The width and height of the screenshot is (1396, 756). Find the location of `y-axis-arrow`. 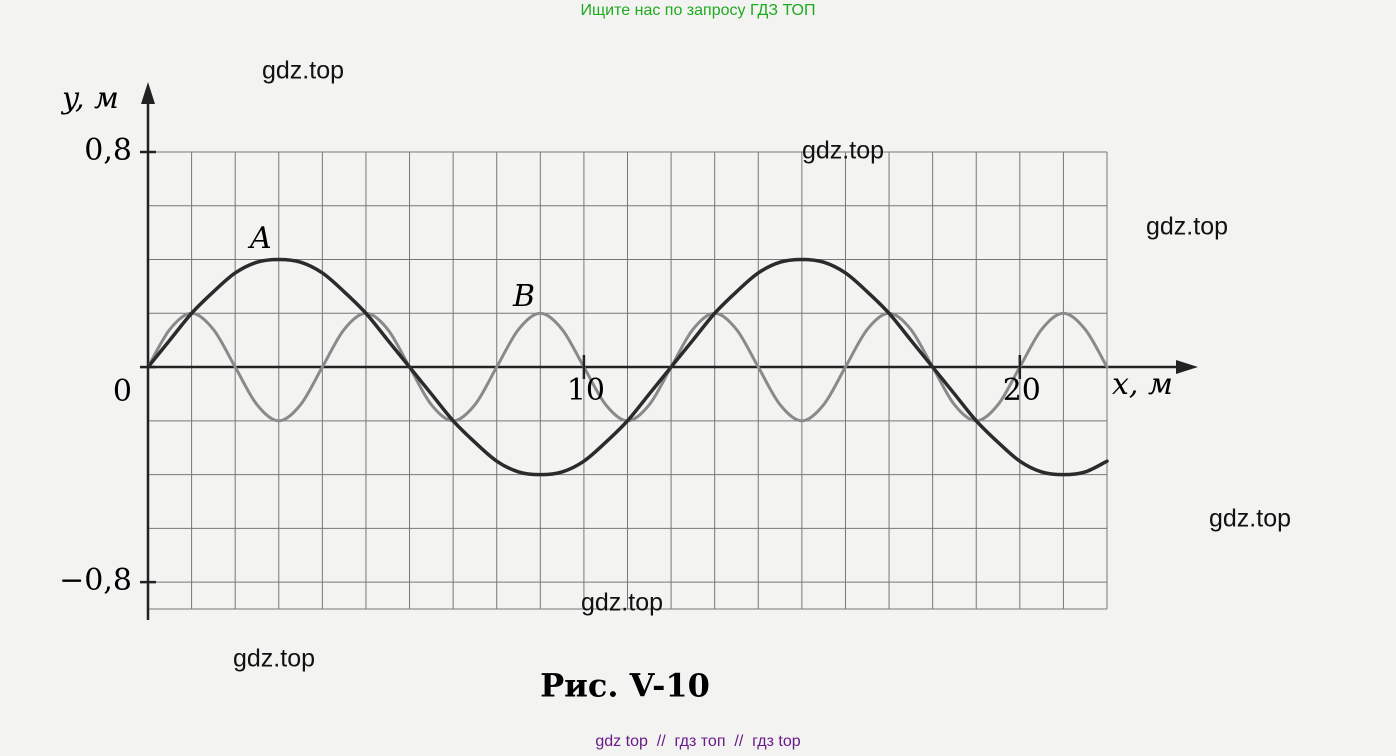

y-axis-arrow is located at coordinates (148, 93).